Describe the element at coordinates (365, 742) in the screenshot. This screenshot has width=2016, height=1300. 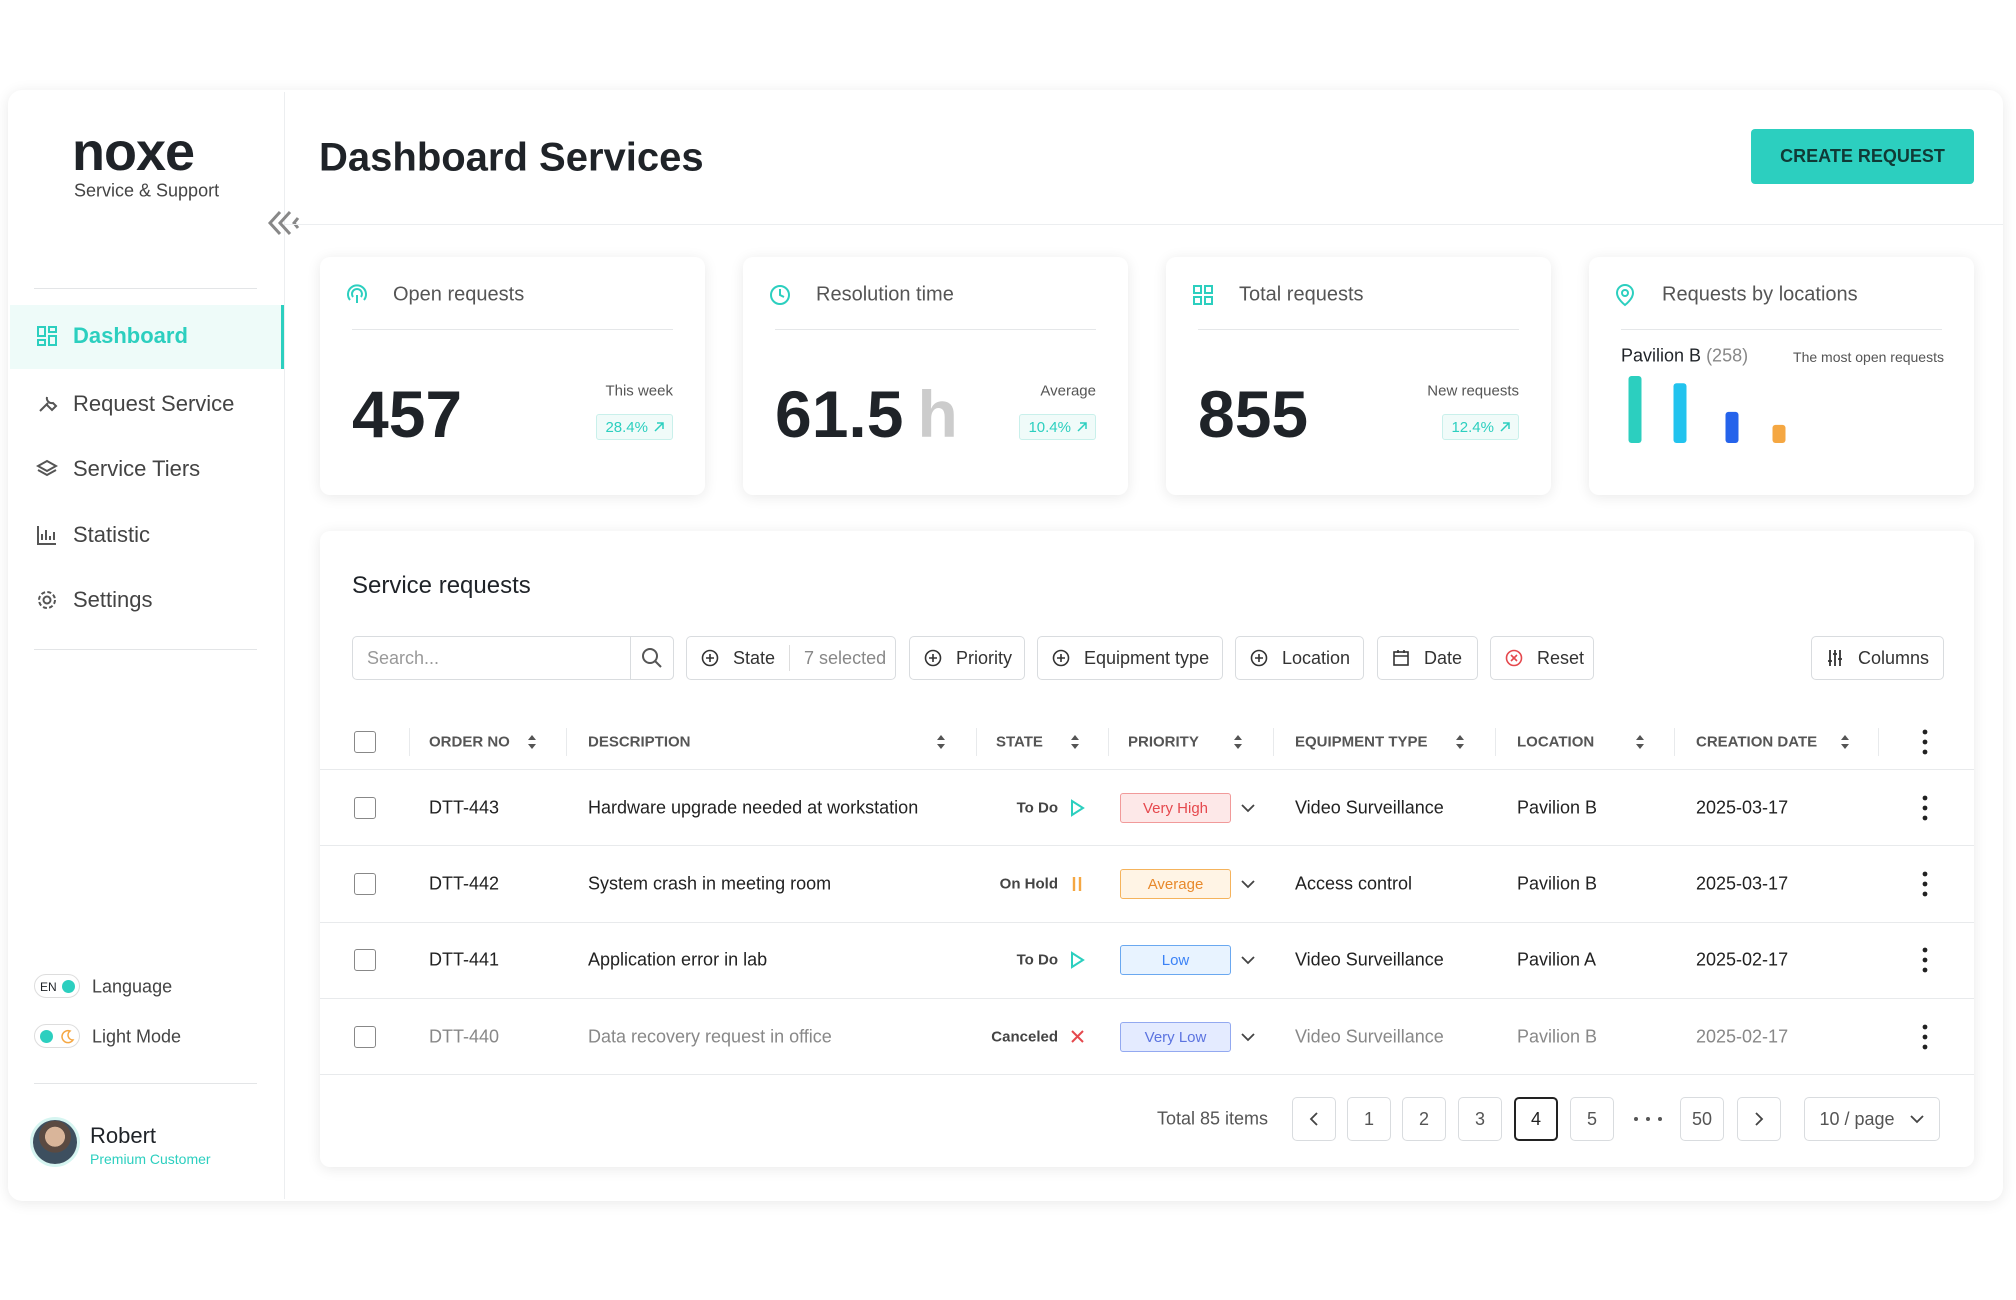
I see `select-all-checkbox` at that location.